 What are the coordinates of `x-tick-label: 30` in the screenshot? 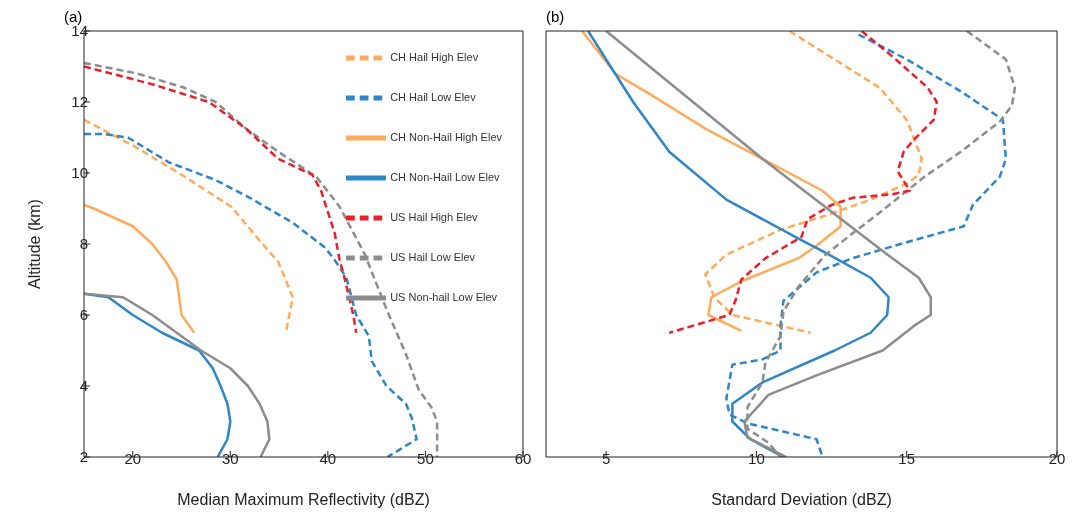 It's located at (230, 458).